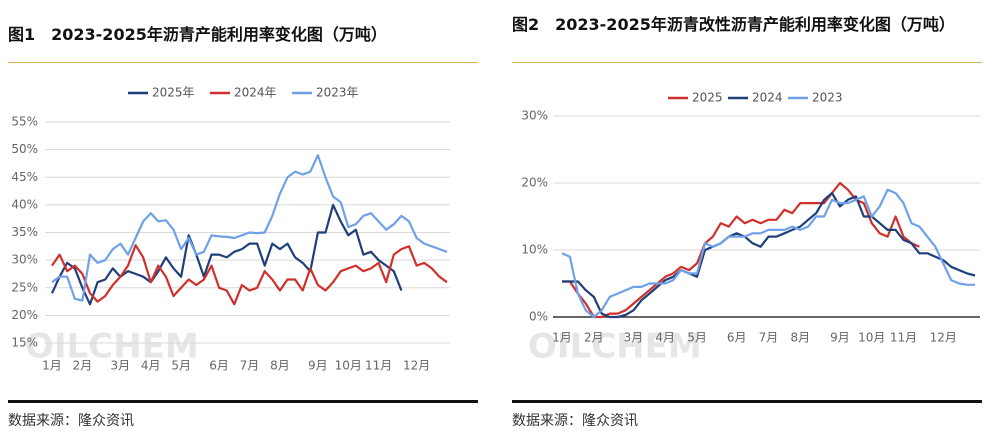 The height and width of the screenshot is (431, 989). What do you see at coordinates (24, 149) in the screenshot?
I see `y-tick-label: 50%` at bounding box center [24, 149].